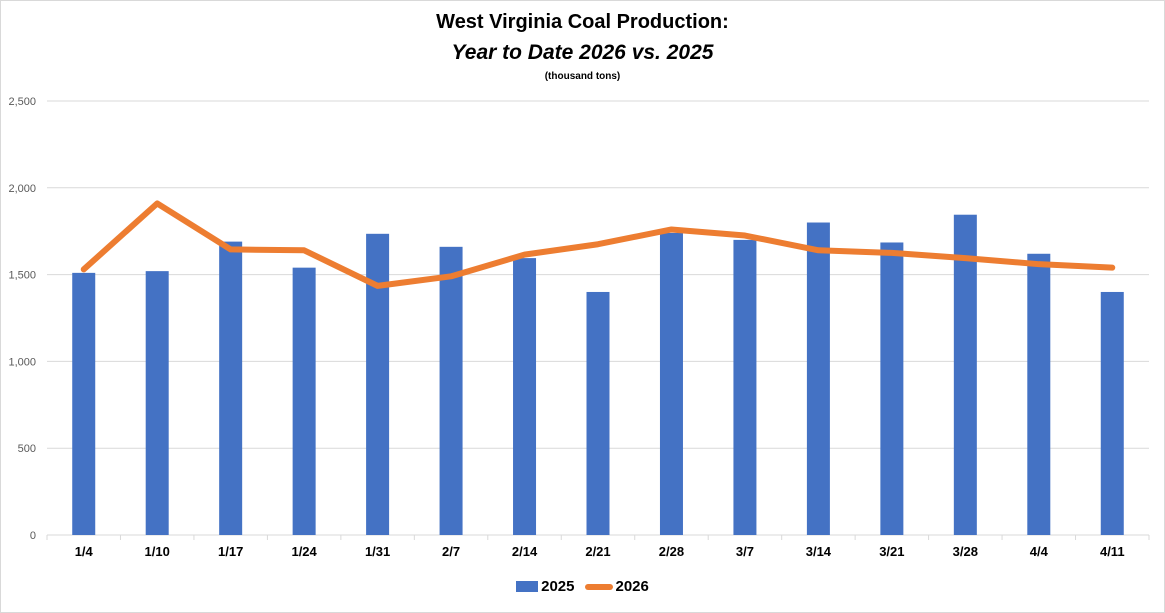 The width and height of the screenshot is (1165, 613). Describe the element at coordinates (1039, 551) in the screenshot. I see `x-tick-label: 4/4` at that location.